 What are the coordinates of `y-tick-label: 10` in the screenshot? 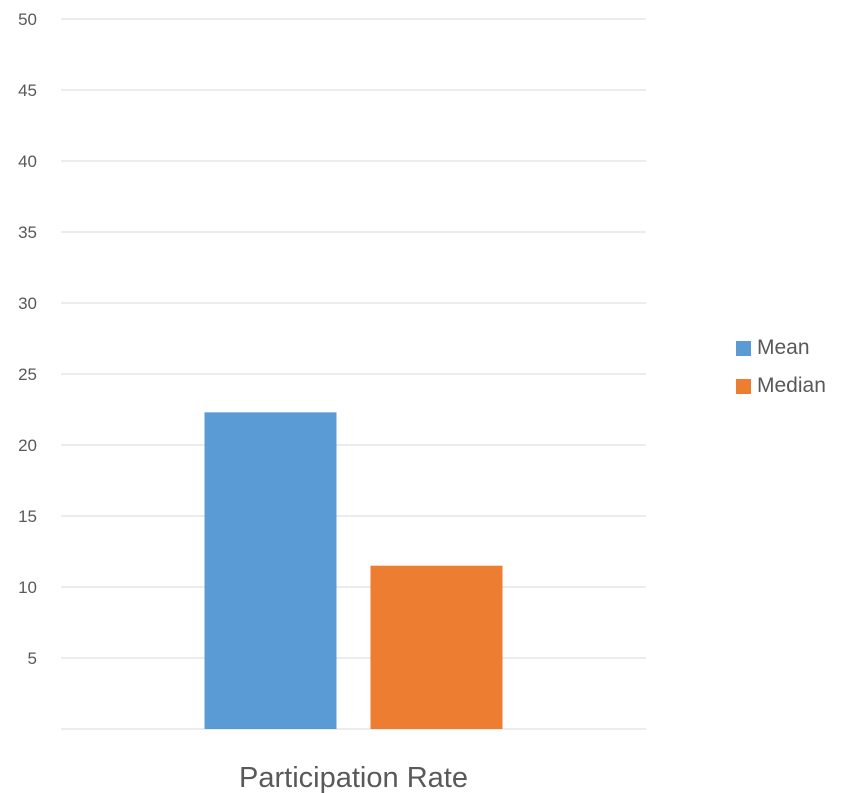 It's located at (27, 587).